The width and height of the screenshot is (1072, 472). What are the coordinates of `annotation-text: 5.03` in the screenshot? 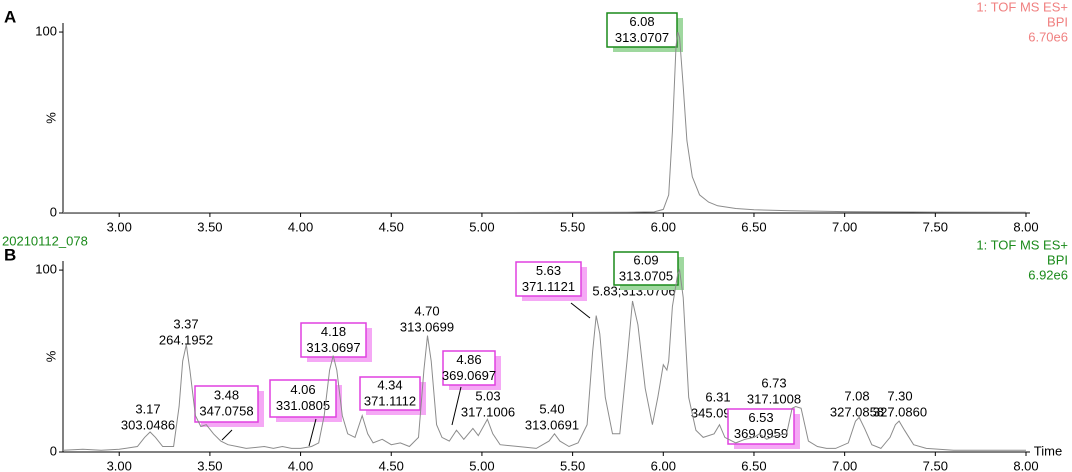 It's located at (487, 395).